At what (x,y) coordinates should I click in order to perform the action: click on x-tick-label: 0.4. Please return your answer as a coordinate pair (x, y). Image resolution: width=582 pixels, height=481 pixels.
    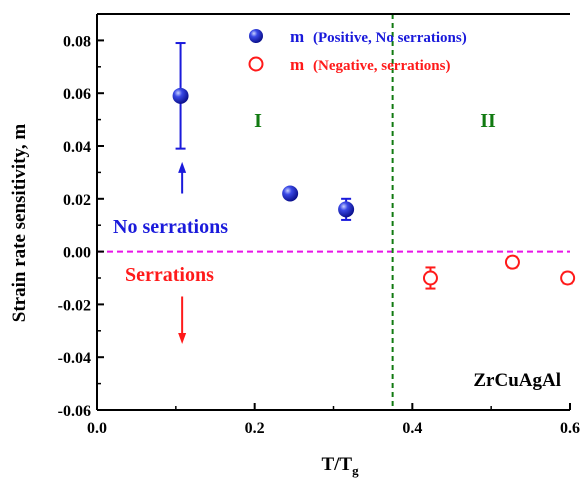
    Looking at the image, I should click on (412, 428).